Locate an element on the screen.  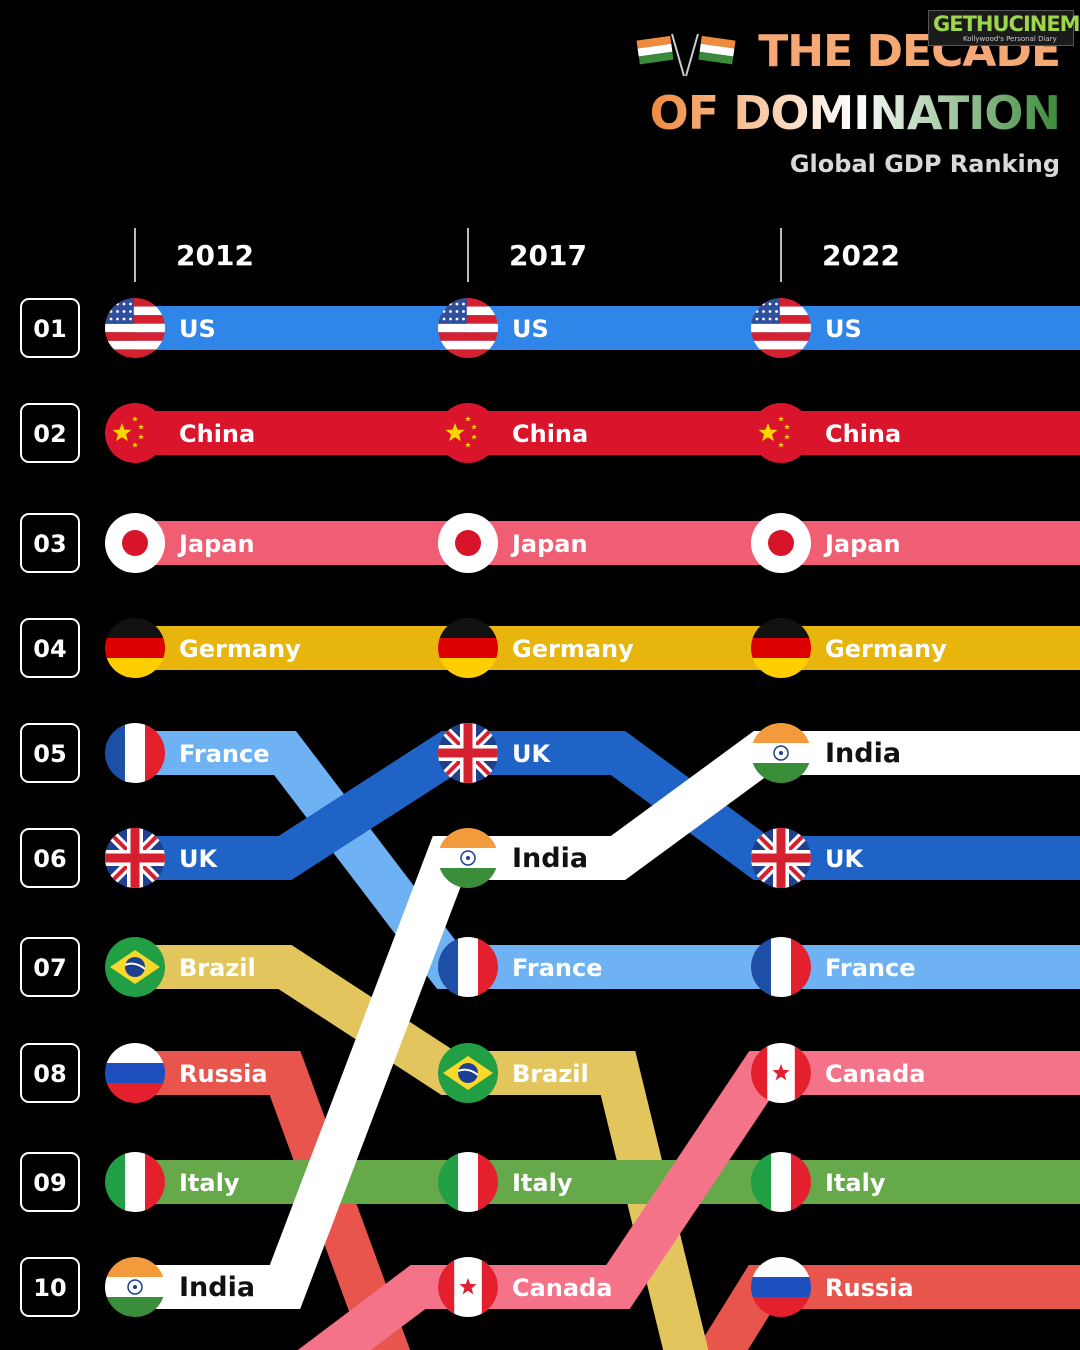
rank-label-07: 07 is located at coordinates (49, 968).